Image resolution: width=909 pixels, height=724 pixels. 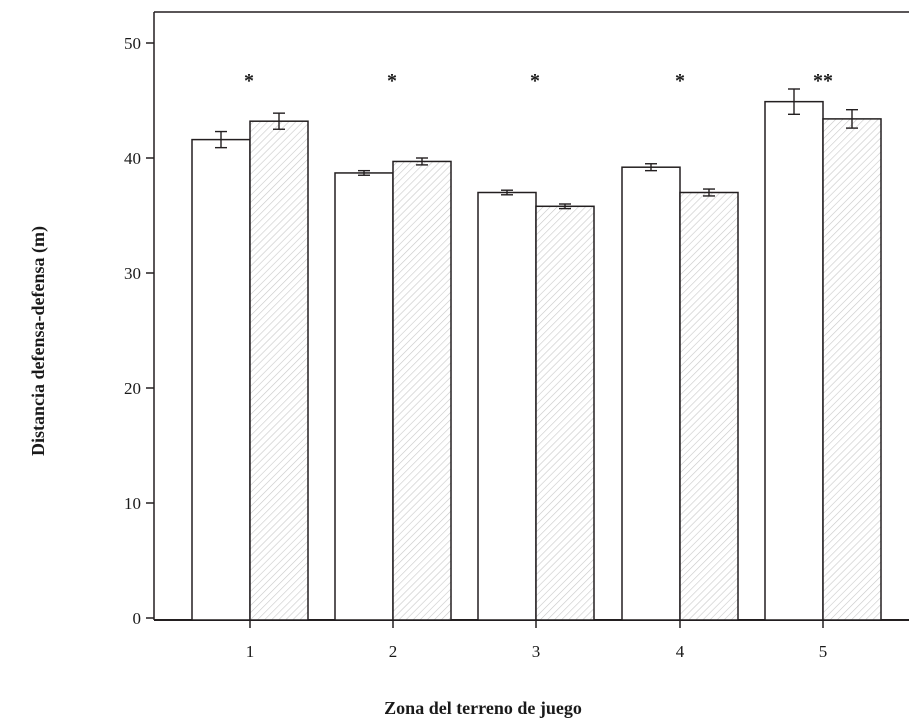 I want to click on significance-markers: * * * * **, so click(x=538, y=81).